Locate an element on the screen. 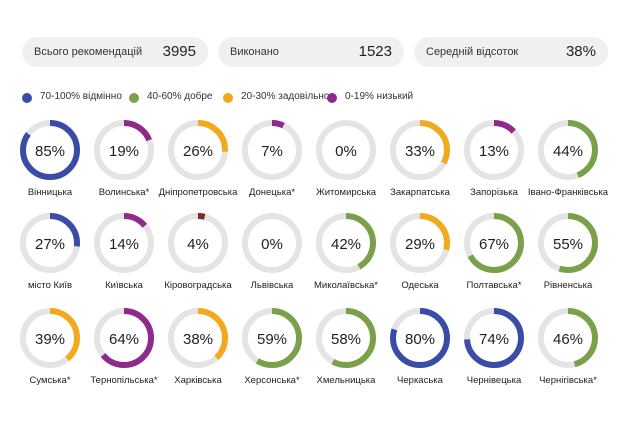  donut-value-label: 38% is located at coordinates (198, 339).